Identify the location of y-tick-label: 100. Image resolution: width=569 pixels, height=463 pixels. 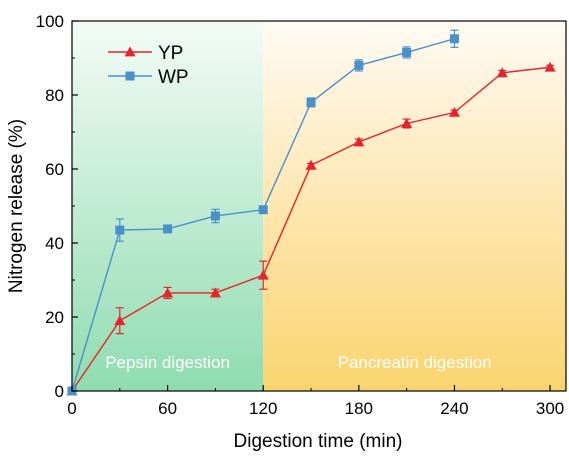
(50, 21).